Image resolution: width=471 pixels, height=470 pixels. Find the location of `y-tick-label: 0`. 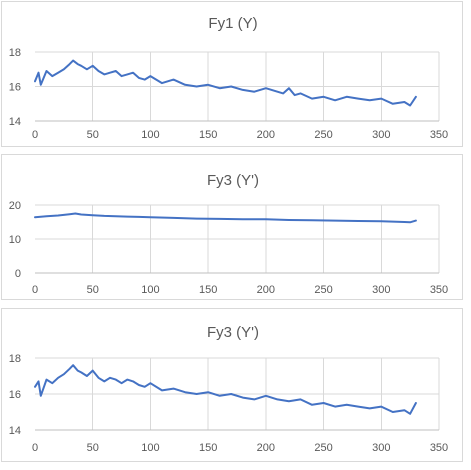

y-tick-label: 0 is located at coordinates (18, 274).